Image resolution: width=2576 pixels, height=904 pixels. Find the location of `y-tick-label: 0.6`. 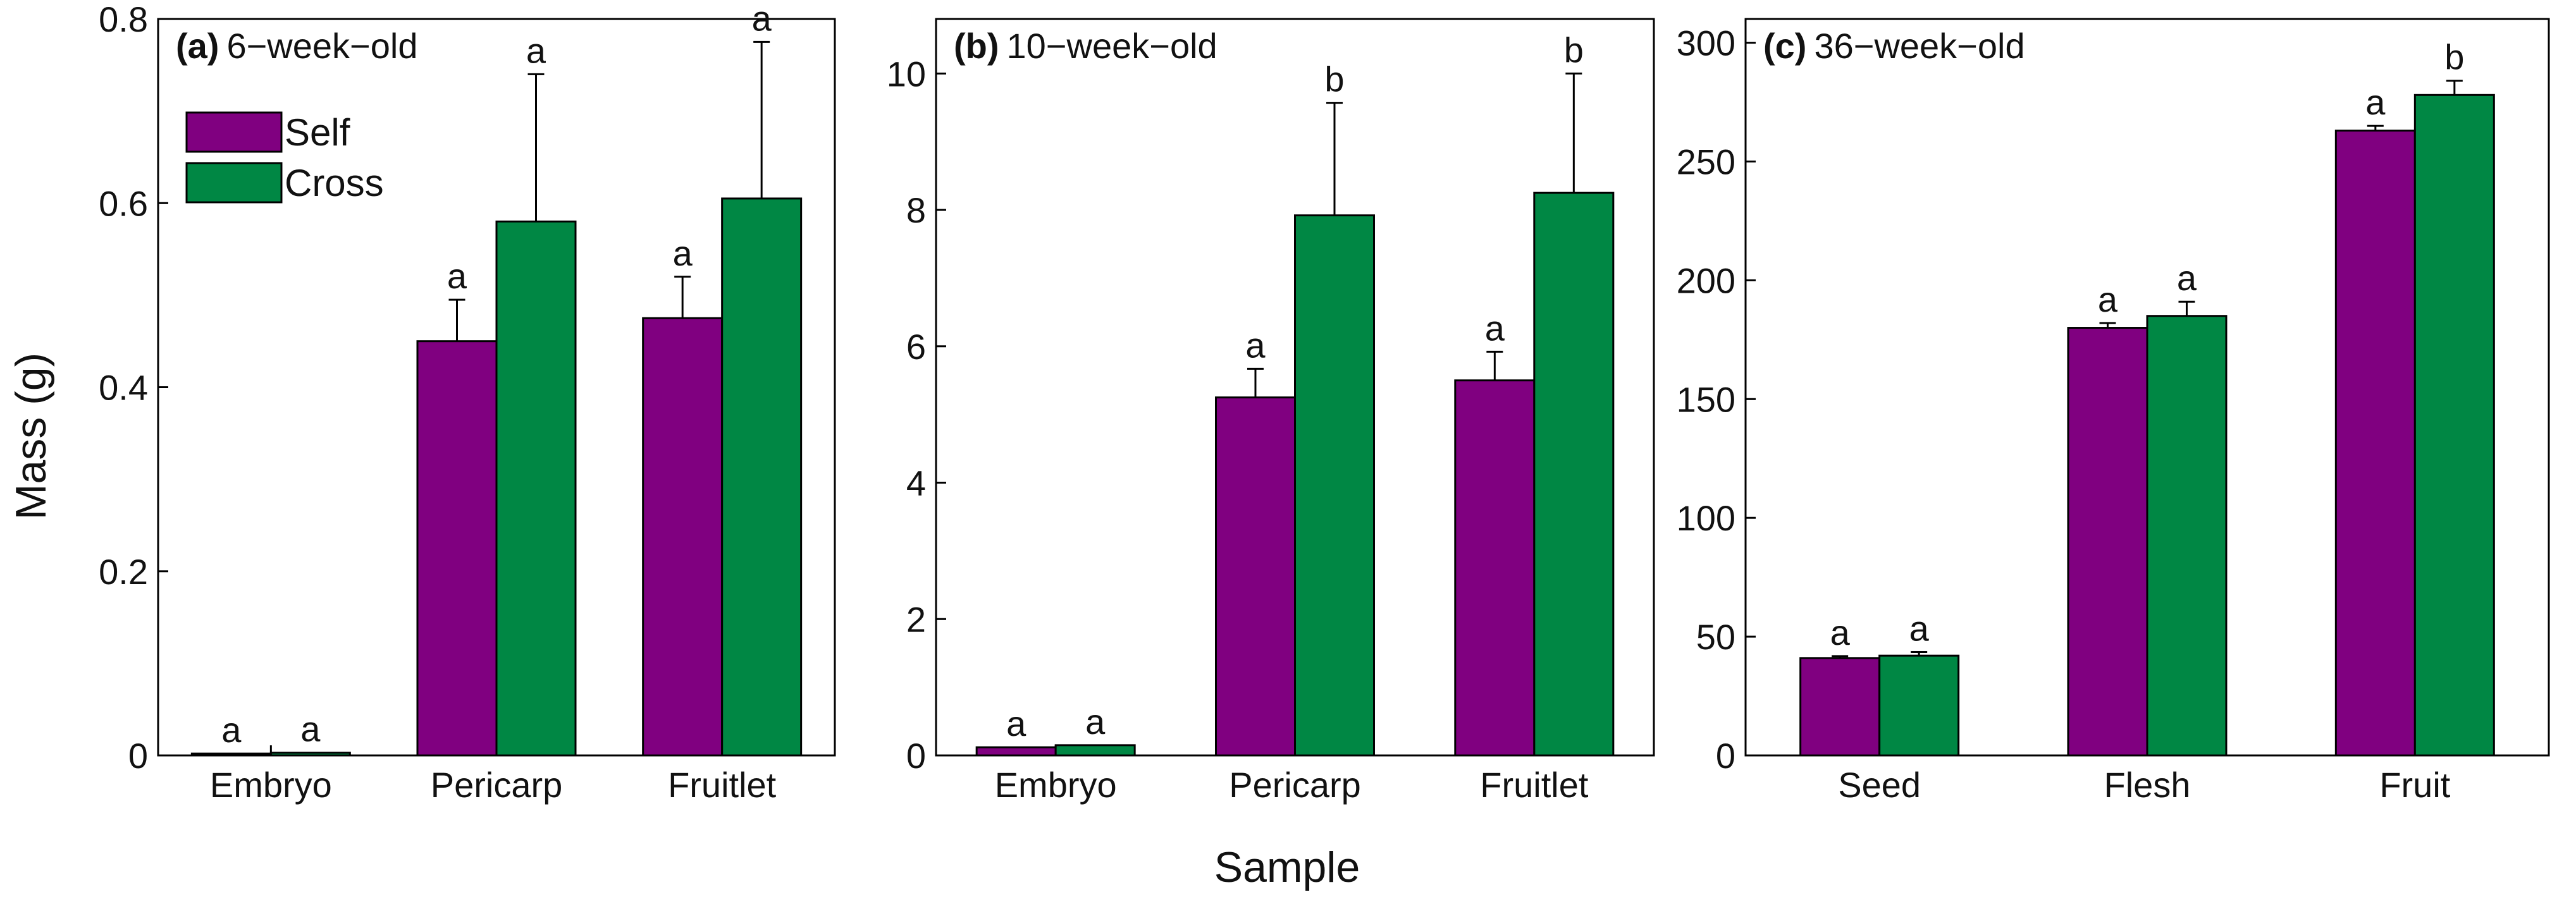

y-tick-label: 0.6 is located at coordinates (124, 203).